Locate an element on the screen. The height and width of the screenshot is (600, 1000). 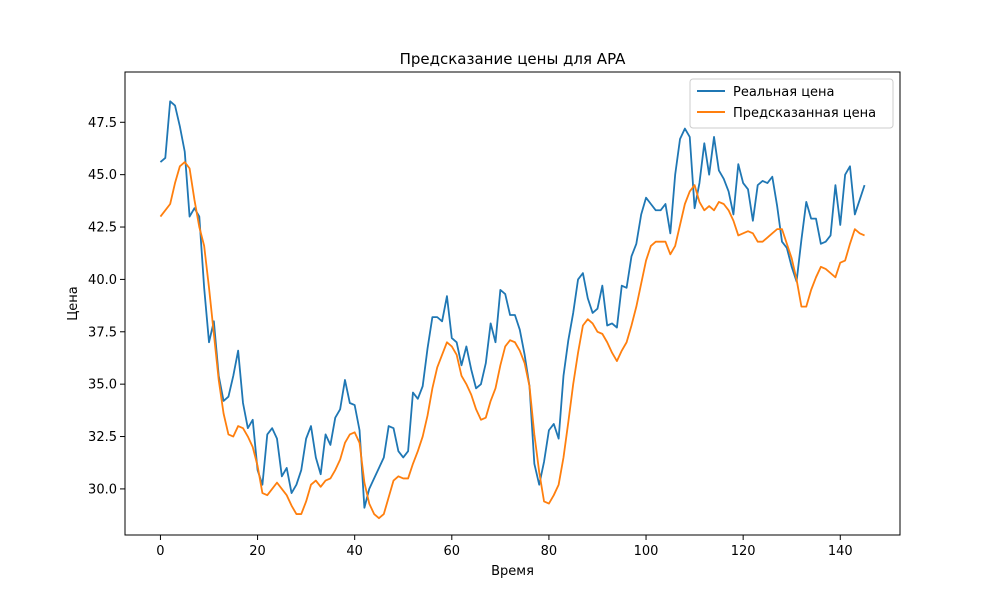
y-tick-label: 45.0 is located at coordinates (102, 175).